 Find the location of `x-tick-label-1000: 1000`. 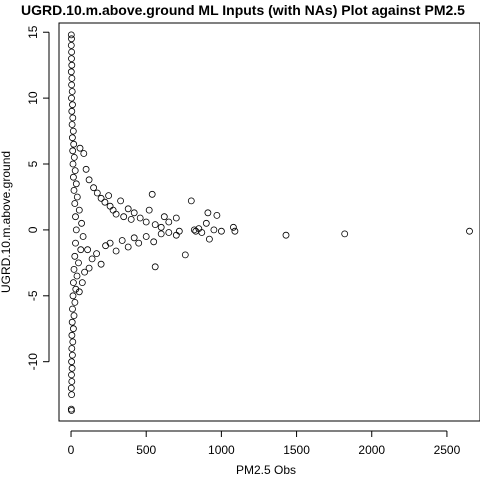

x-tick-label-1000: 1000 is located at coordinates (221, 450).